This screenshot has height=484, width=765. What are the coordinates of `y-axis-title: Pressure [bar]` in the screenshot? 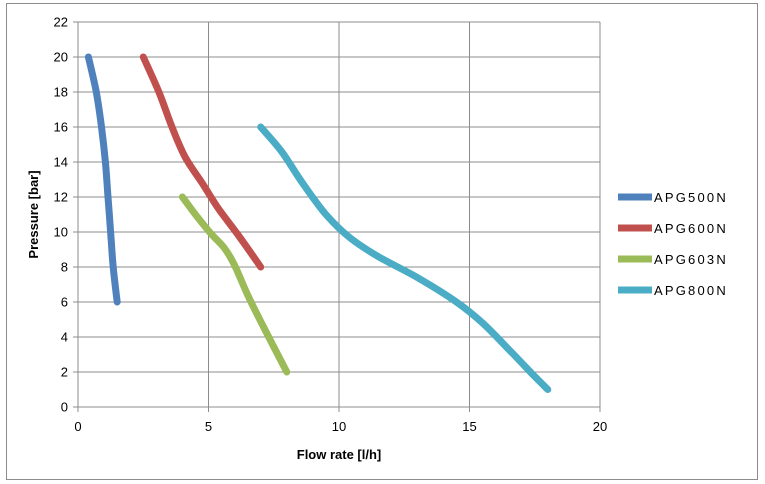 It's located at (33, 214).